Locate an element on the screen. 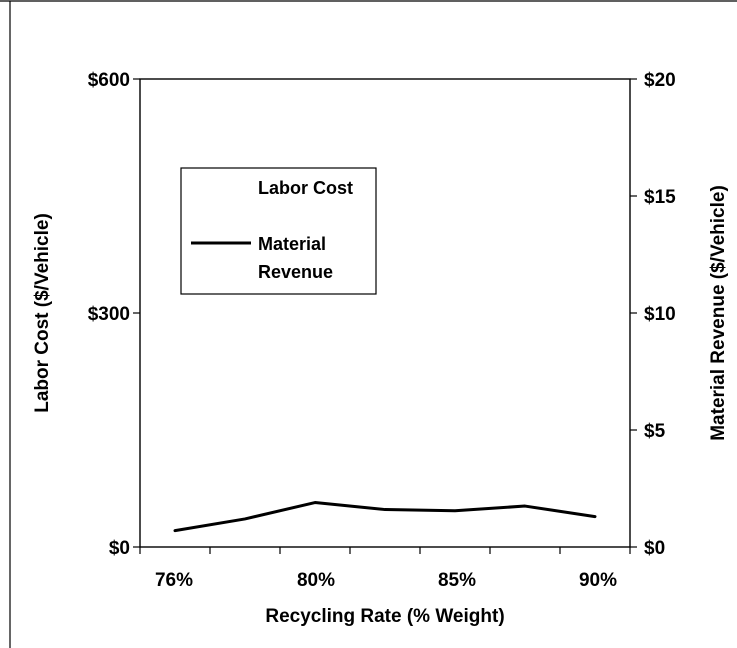 This screenshot has height=648, width=737. right-y-axis-ticks: $0 $5 $10 $15 $20 is located at coordinates (653, 314).